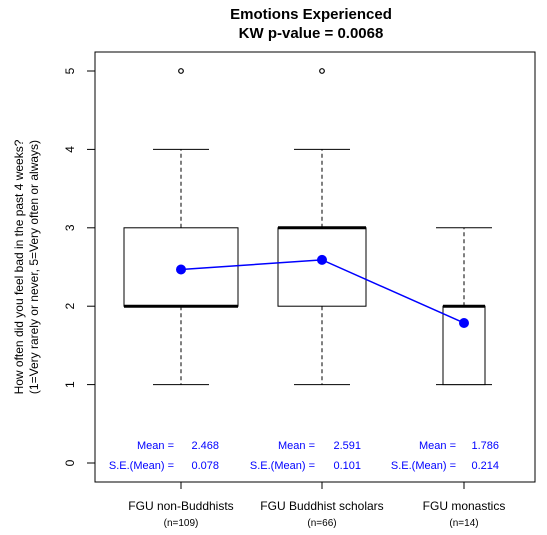 This screenshot has height=535, width=547. What do you see at coordinates (205, 446) in the screenshot?
I see `mean-value: 2.468` at bounding box center [205, 446].